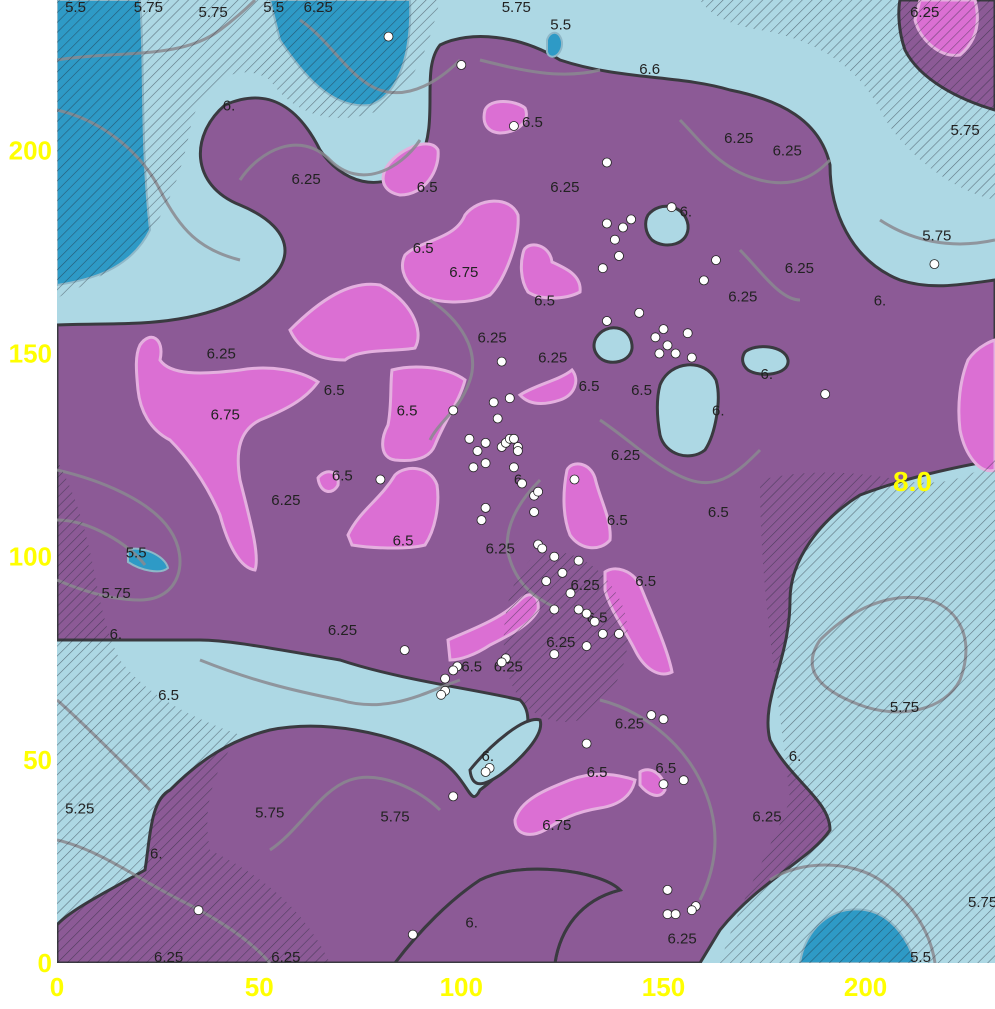 Image resolution: width=995 pixels, height=1009 pixels. What do you see at coordinates (865, 987) in the screenshot?
I see `x-tick-label: 200` at bounding box center [865, 987].